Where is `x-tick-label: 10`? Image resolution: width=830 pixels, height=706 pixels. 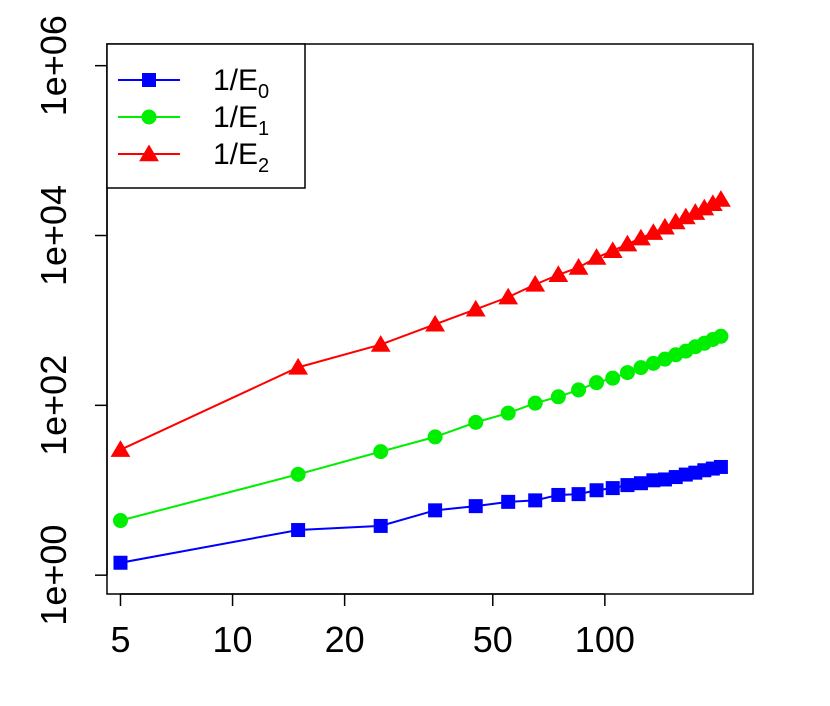 x-tick-label: 10 is located at coordinates (233, 639).